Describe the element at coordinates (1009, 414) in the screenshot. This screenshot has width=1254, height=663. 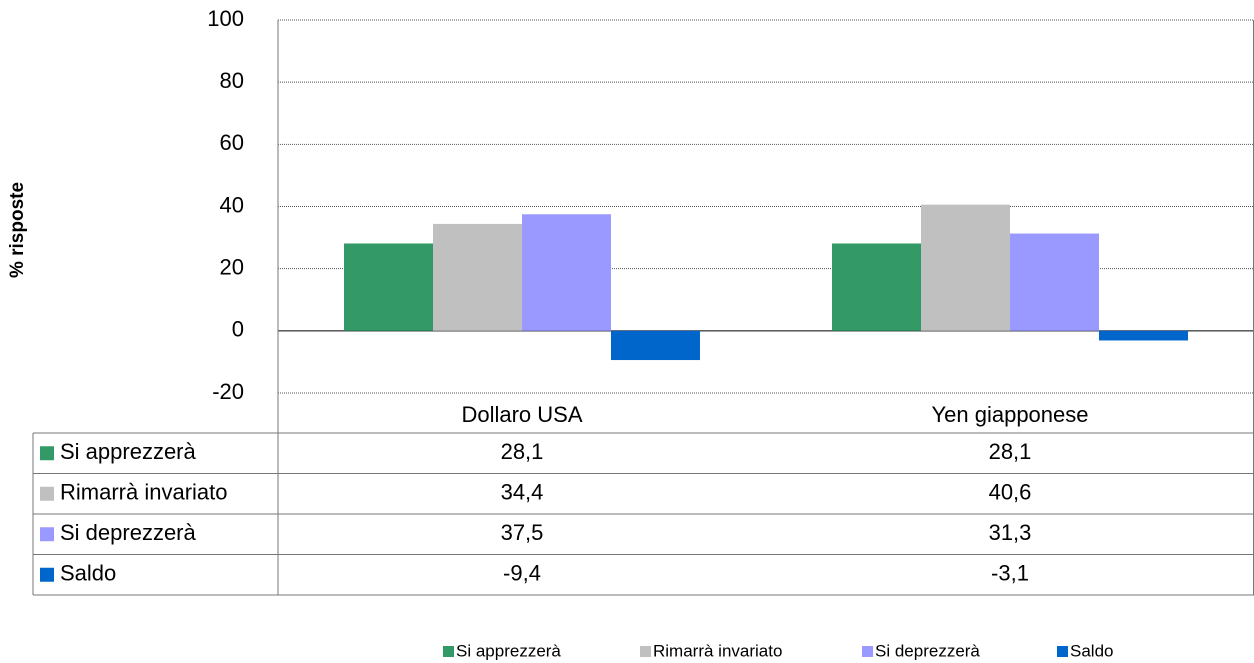
I see `x-tick-label: Yen giapponese` at that location.